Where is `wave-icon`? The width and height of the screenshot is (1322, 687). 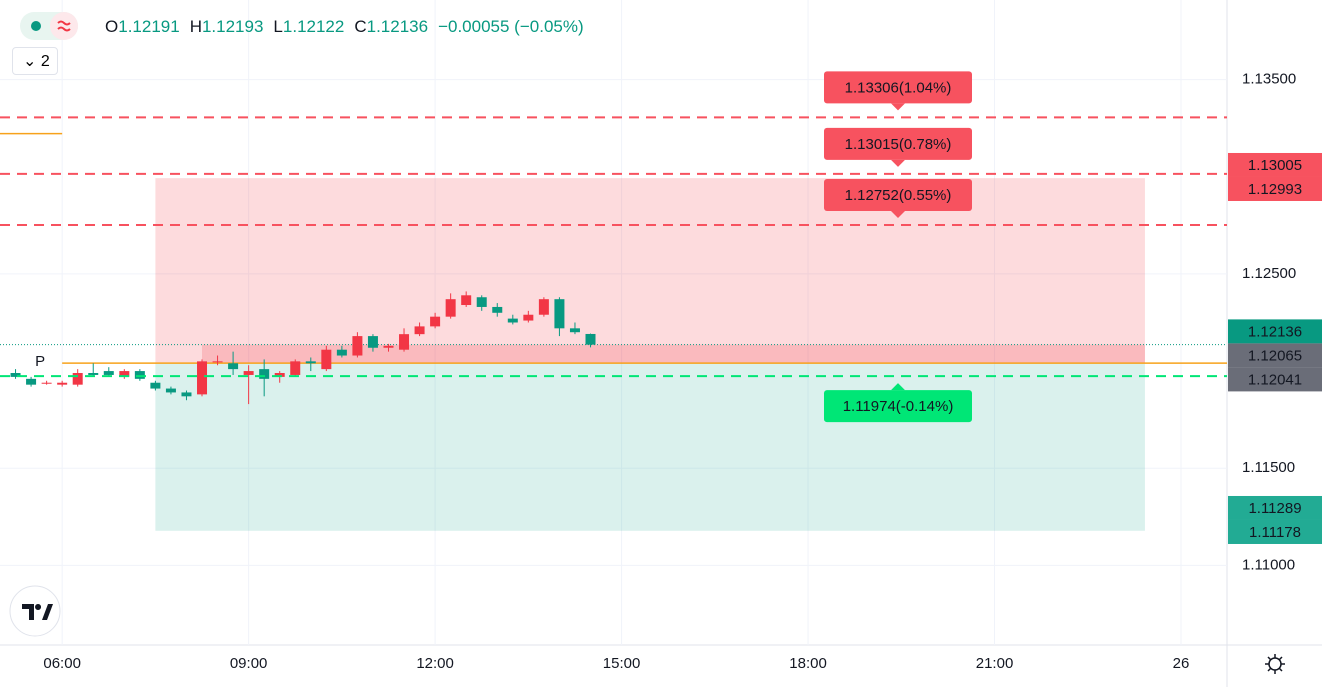 wave-icon is located at coordinates (64, 26).